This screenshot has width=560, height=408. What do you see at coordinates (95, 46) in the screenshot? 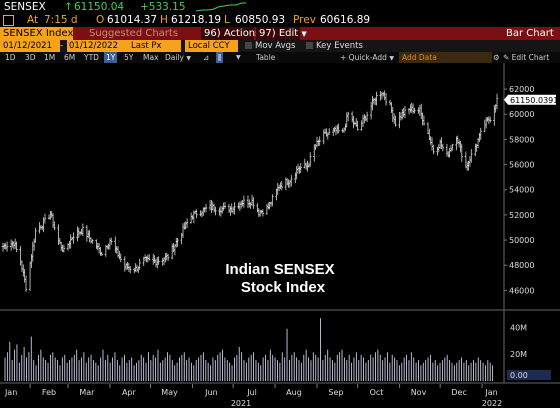
I see `end-date-field: 01/12/2022` at bounding box center [95, 46].